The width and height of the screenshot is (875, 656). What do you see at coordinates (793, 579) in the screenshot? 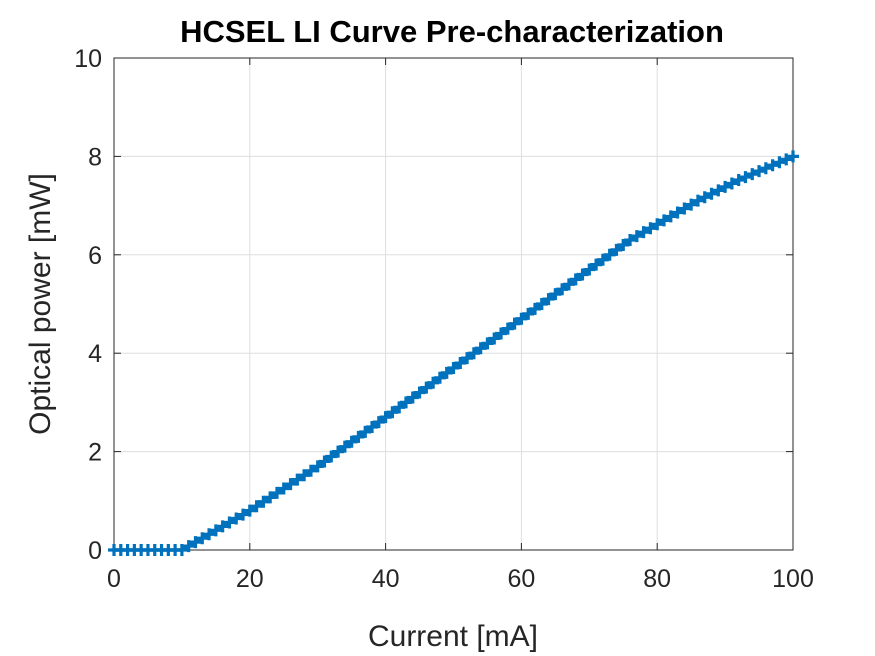
I see `x-tick-label: 100` at bounding box center [793, 579].